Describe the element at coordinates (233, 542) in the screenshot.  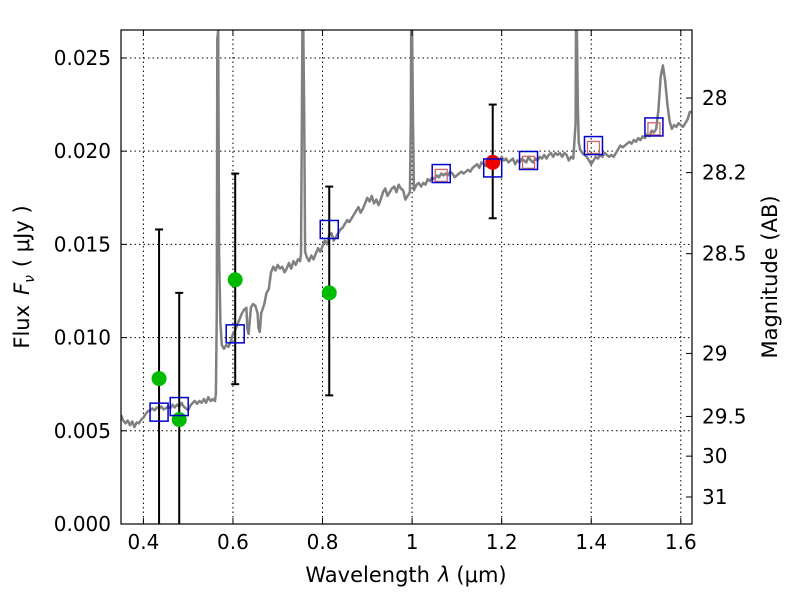
I see `x-tick-label: 0.6` at that location.